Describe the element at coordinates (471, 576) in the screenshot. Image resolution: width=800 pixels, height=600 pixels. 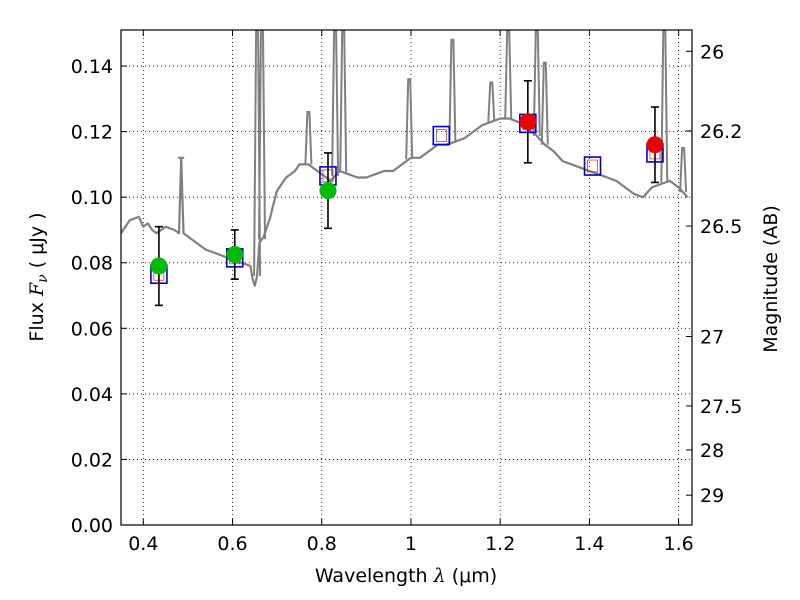
I see `x-axis-label-unit: (μm)` at that location.